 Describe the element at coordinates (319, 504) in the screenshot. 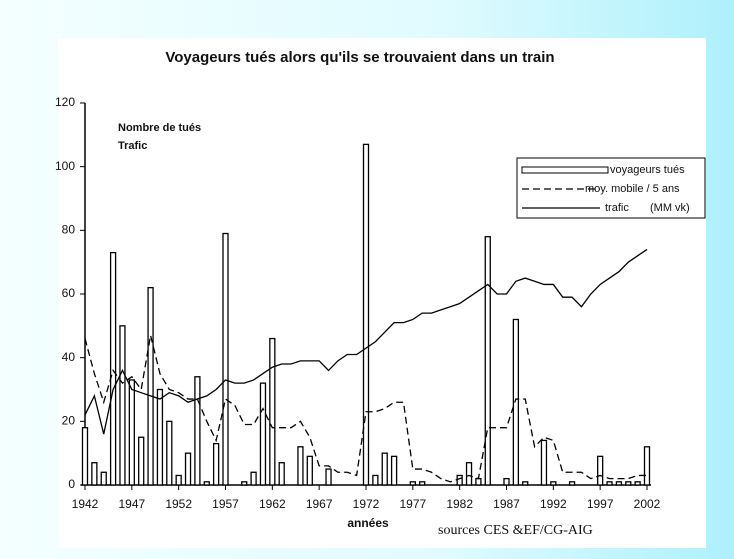

I see `x-tick-label: 1967` at that location.